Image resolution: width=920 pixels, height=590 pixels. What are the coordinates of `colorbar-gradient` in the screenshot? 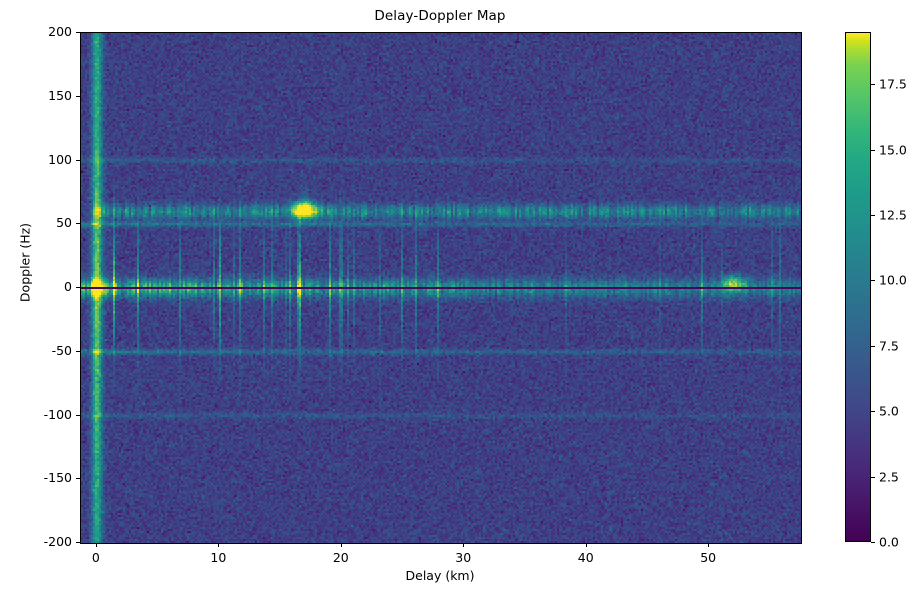 It's located at (858, 287).